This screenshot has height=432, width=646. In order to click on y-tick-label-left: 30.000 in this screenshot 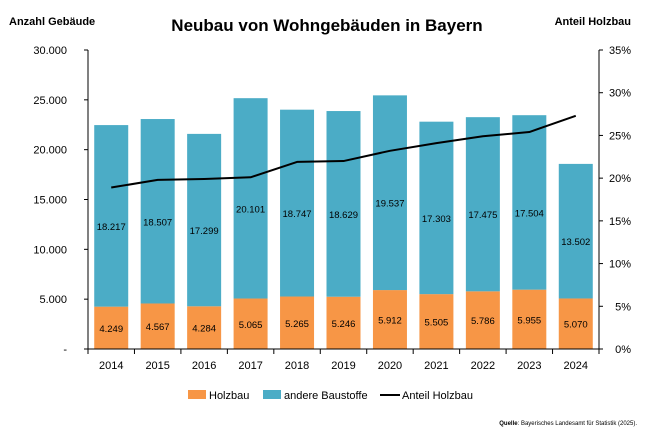, I will do `click(50, 51)`.